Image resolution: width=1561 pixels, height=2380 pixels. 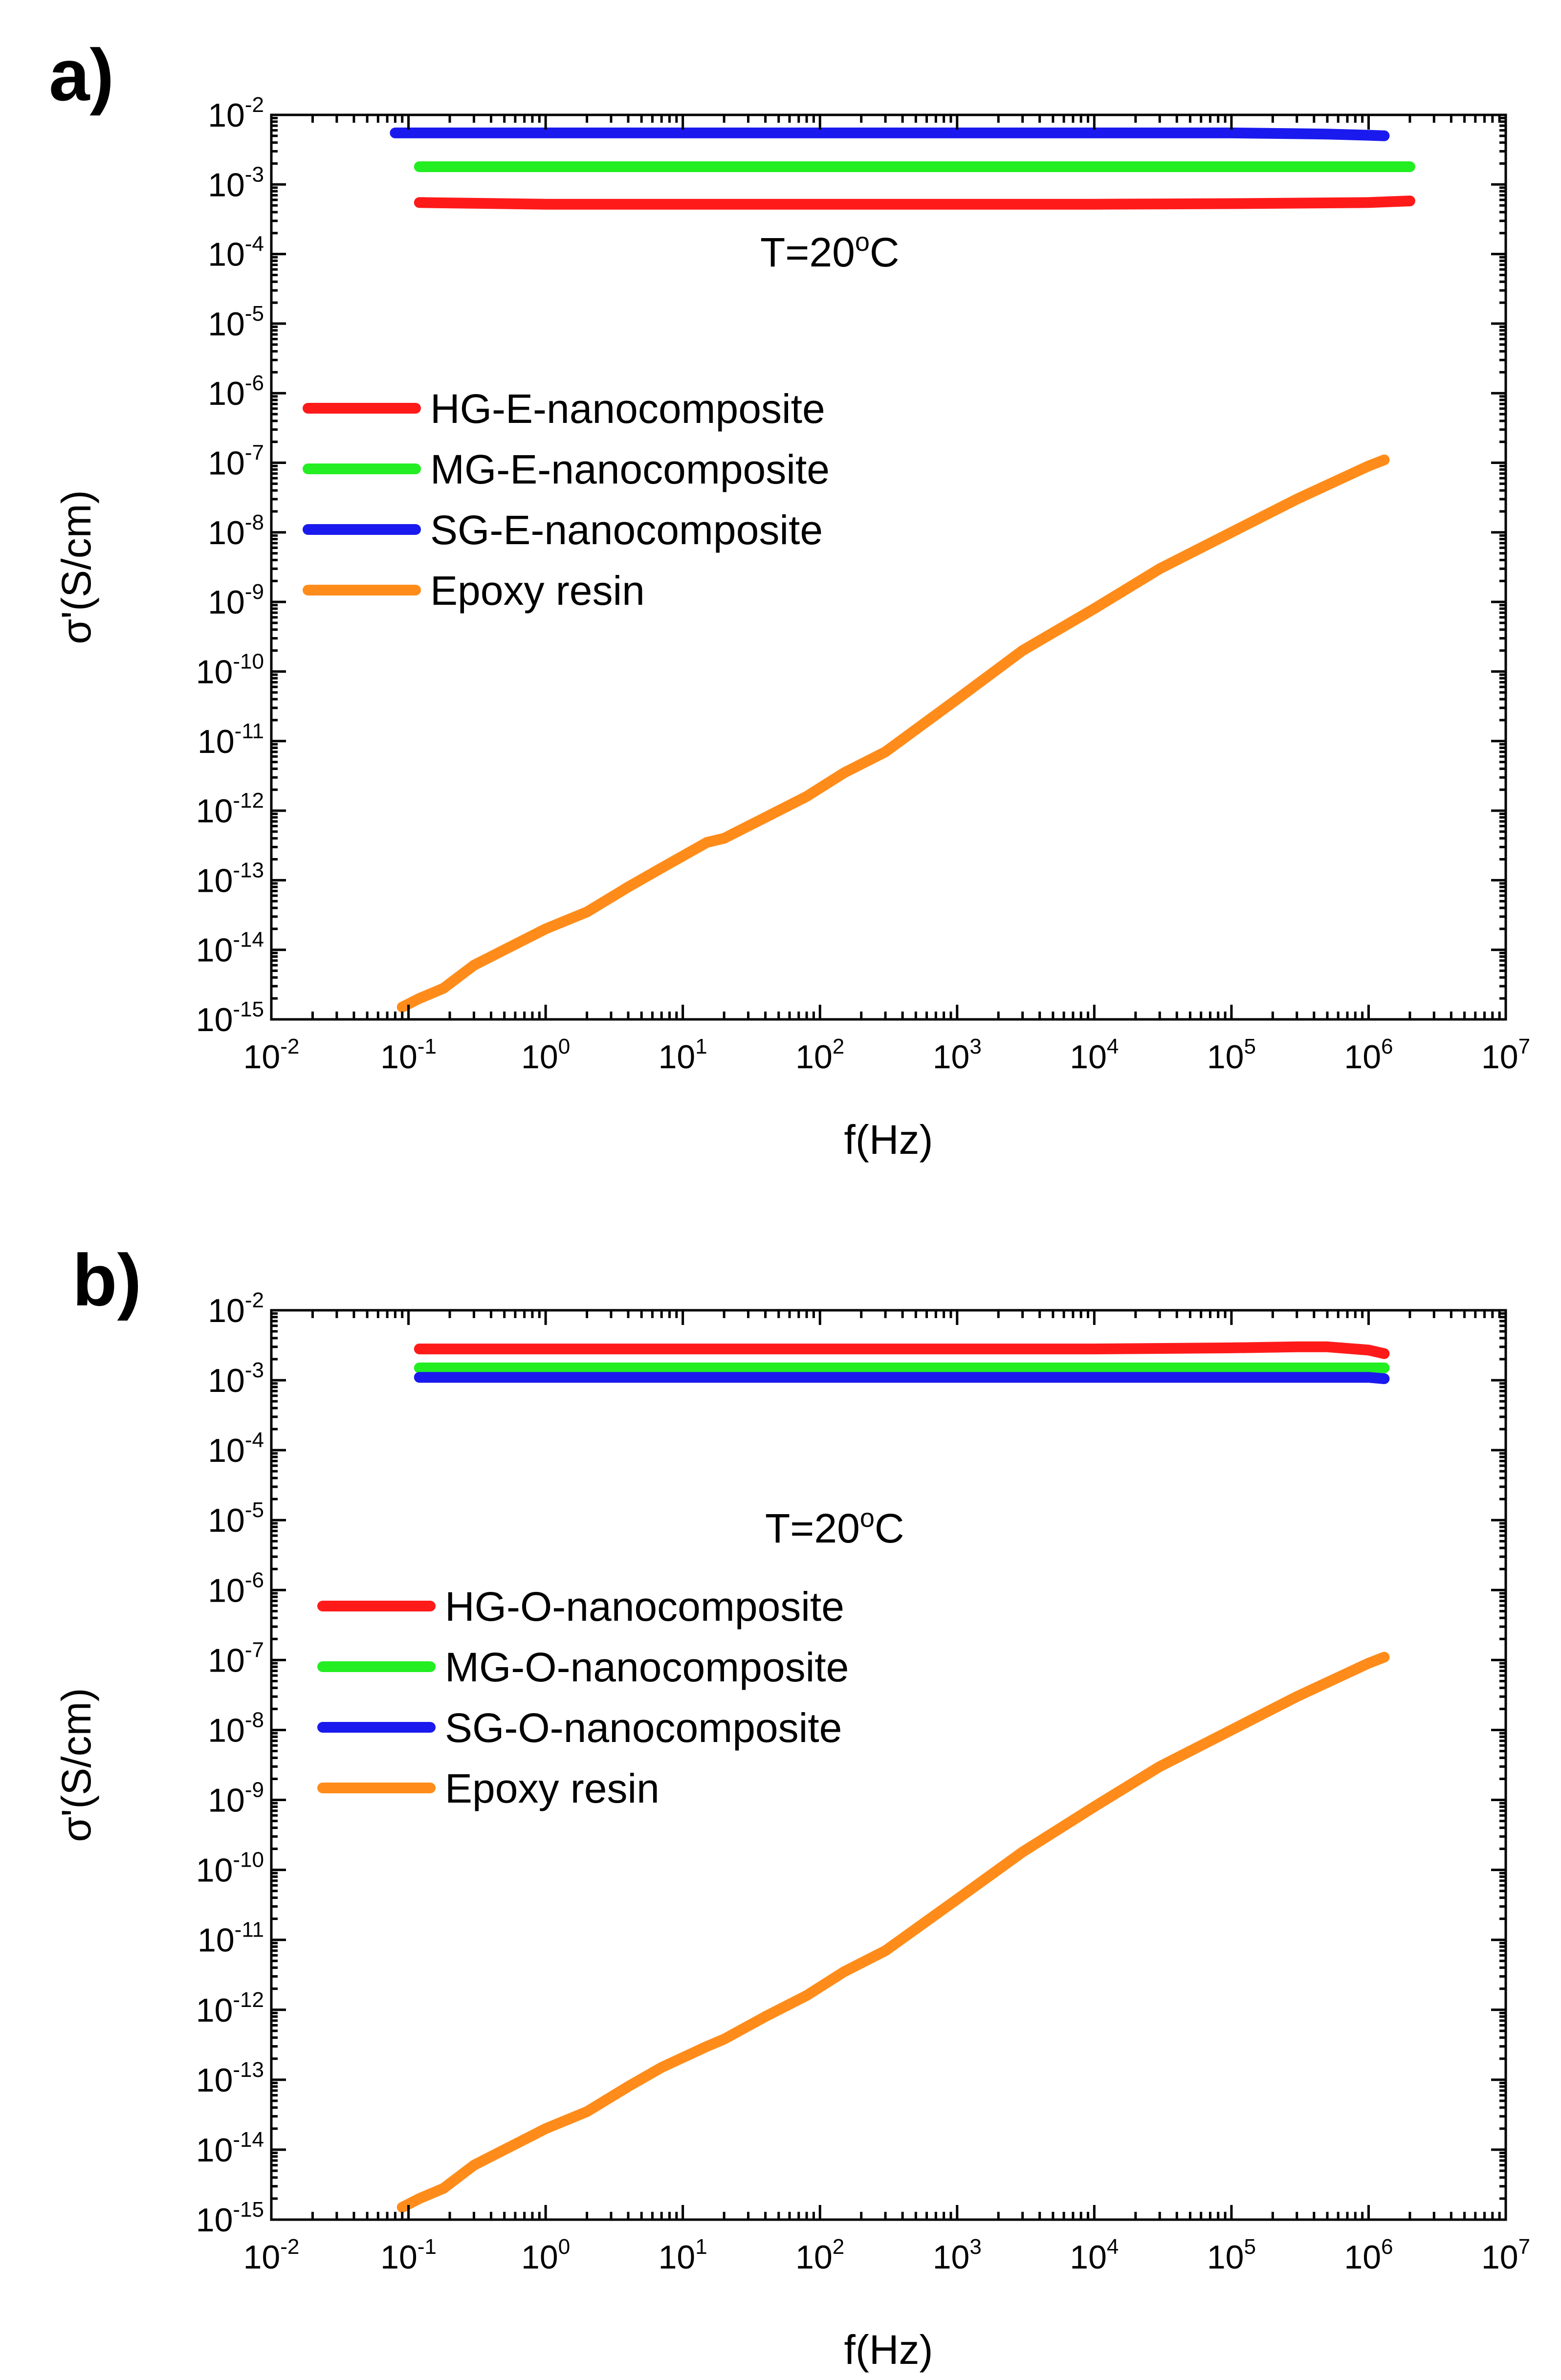 I want to click on legend-item-sg-o-nanocomposite: SG-O-nanocomposite, so click(x=579, y=1728).